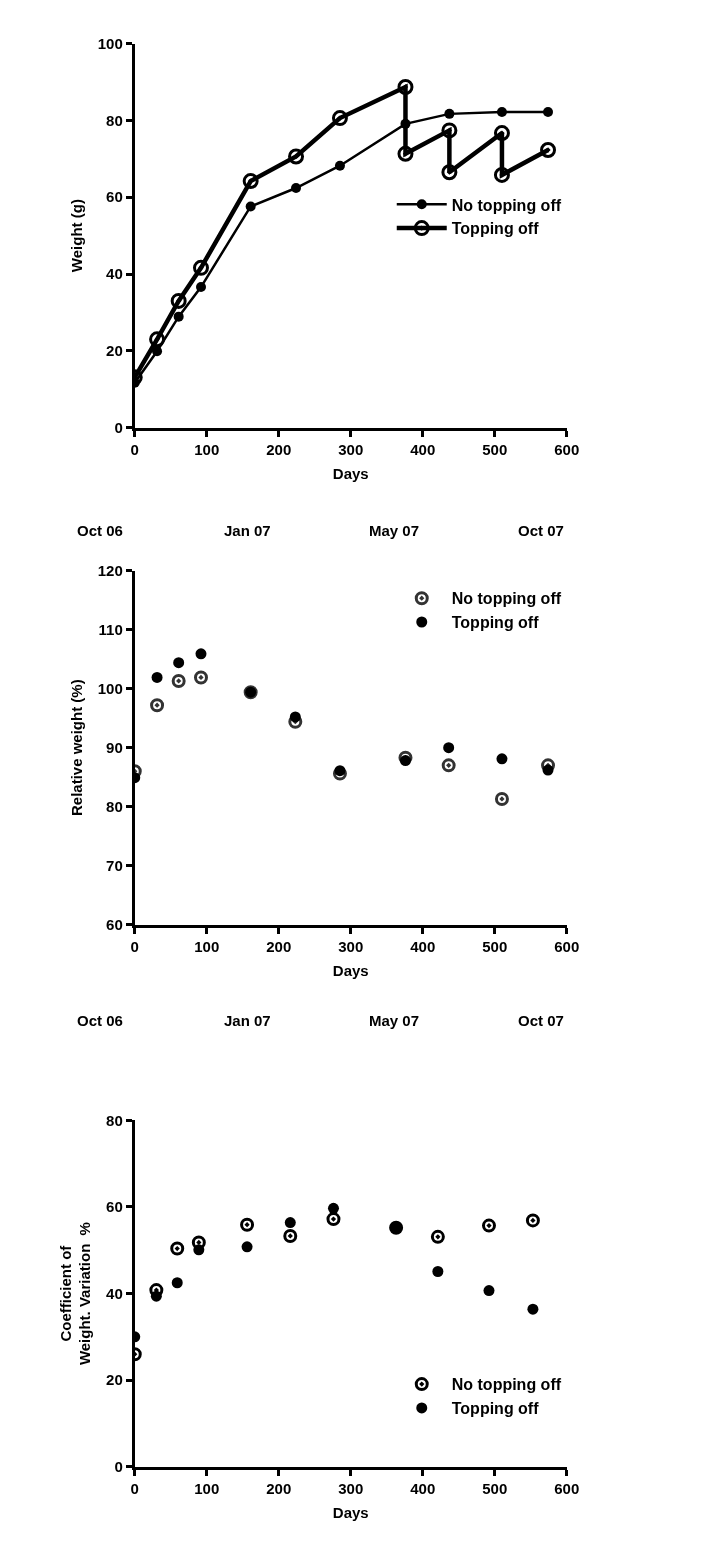 This screenshot has width=720, height=1547. I want to click on y-tick-label: 110, so click(110, 629).